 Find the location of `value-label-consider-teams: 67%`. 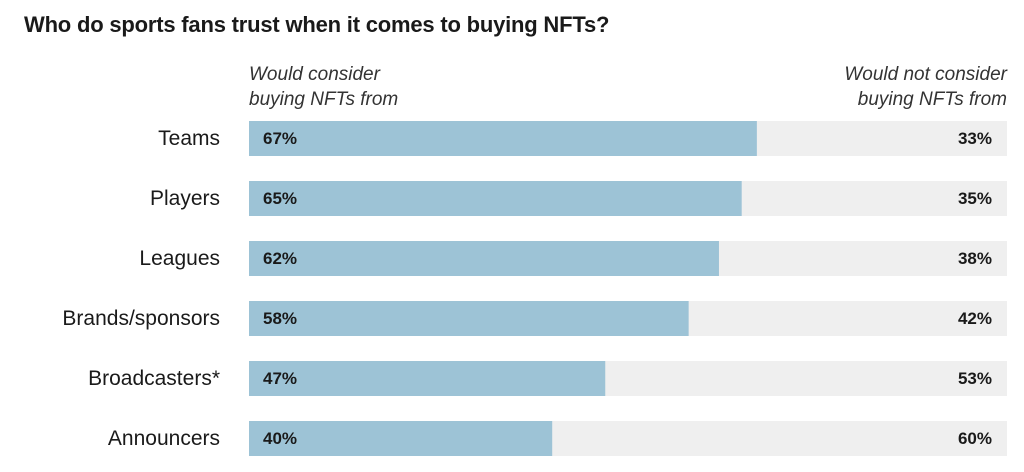

value-label-consider-teams: 67% is located at coordinates (280, 138).